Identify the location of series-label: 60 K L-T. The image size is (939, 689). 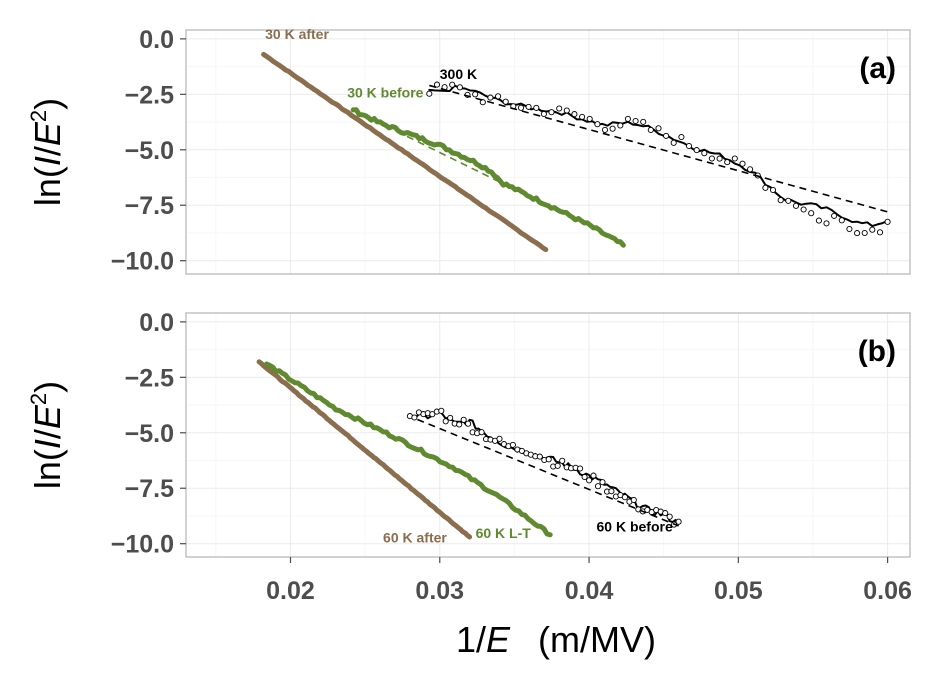
(504, 533).